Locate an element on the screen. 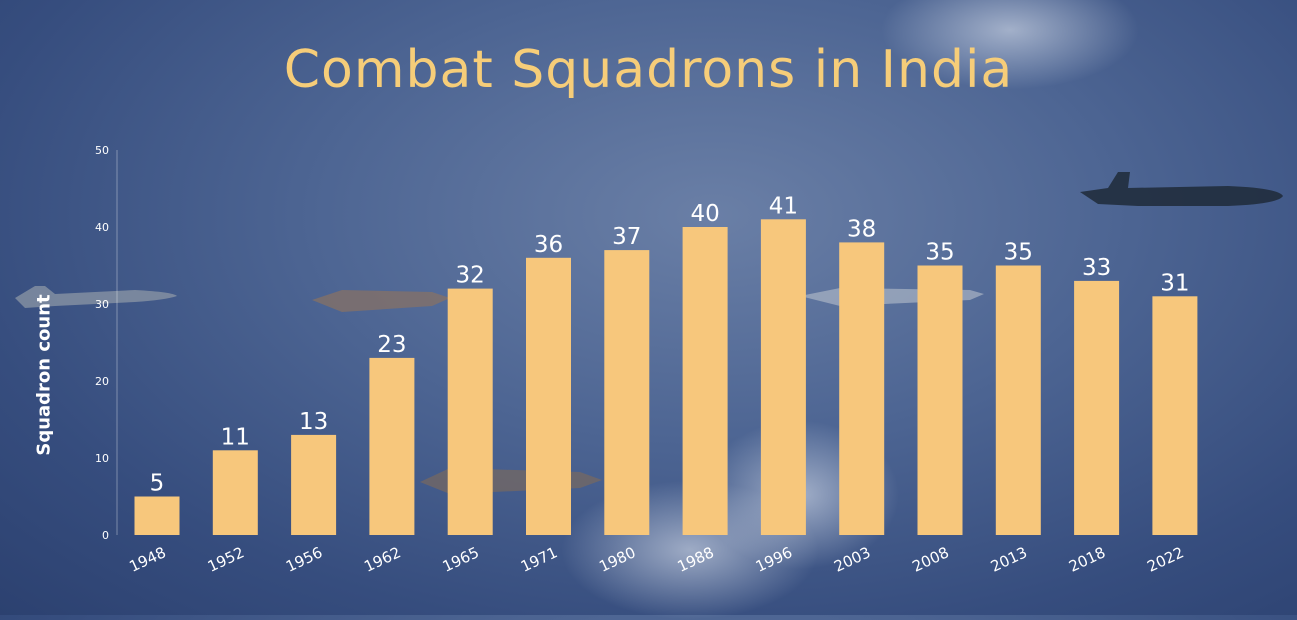 The image size is (1297, 620). data-label: 33 is located at coordinates (1096, 268).